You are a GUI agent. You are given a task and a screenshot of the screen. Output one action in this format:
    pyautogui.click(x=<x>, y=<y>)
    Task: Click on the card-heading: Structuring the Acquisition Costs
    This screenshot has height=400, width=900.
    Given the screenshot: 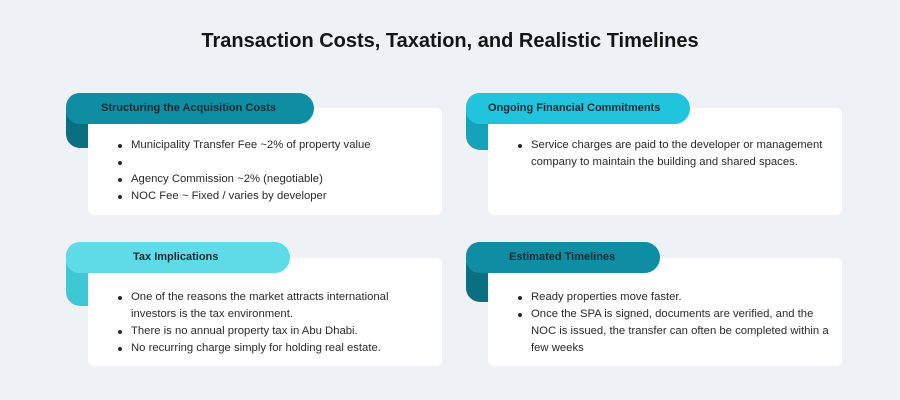 What is the action you would take?
    pyautogui.click(x=188, y=108)
    